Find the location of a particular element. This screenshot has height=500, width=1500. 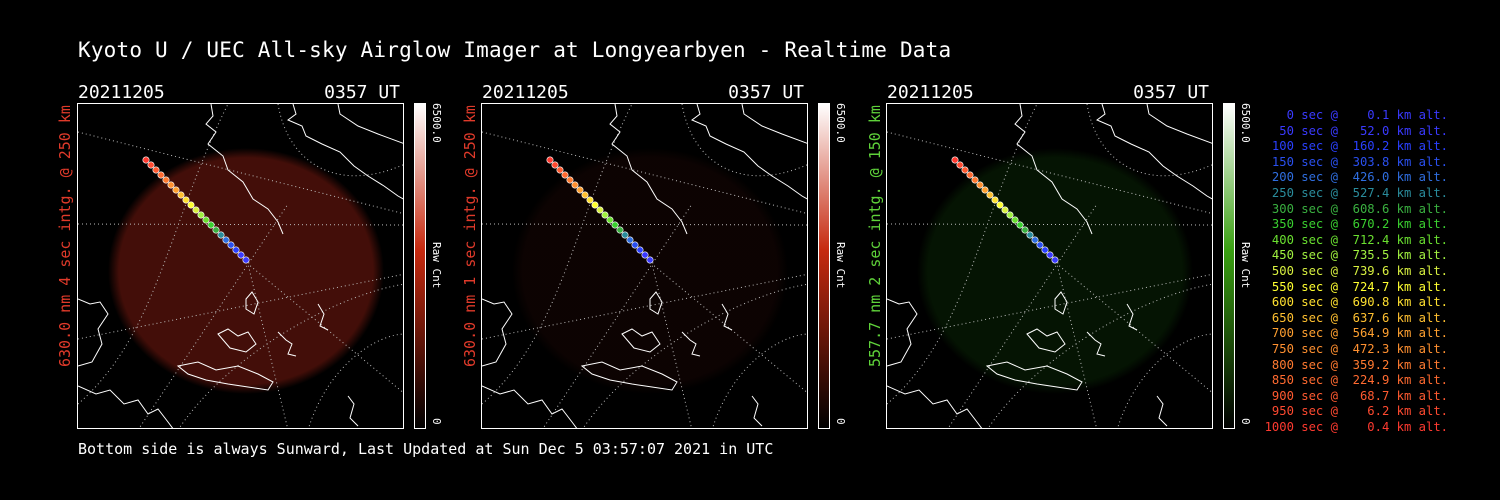

legend-item: 600 sec @ 690.8 km alt. is located at coordinates (1359, 302).